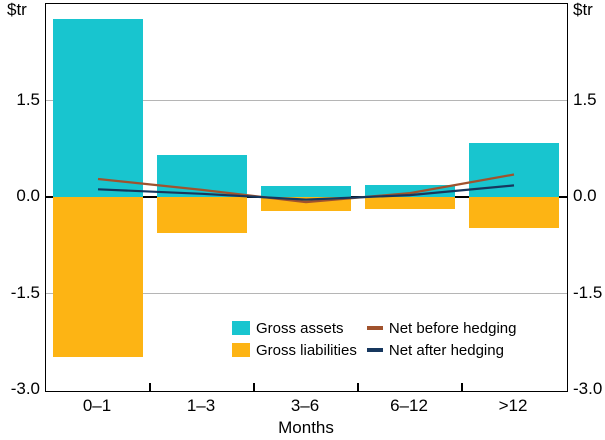 This screenshot has width=605, height=440. I want to click on line-net-after-hedging, so click(306, 192).